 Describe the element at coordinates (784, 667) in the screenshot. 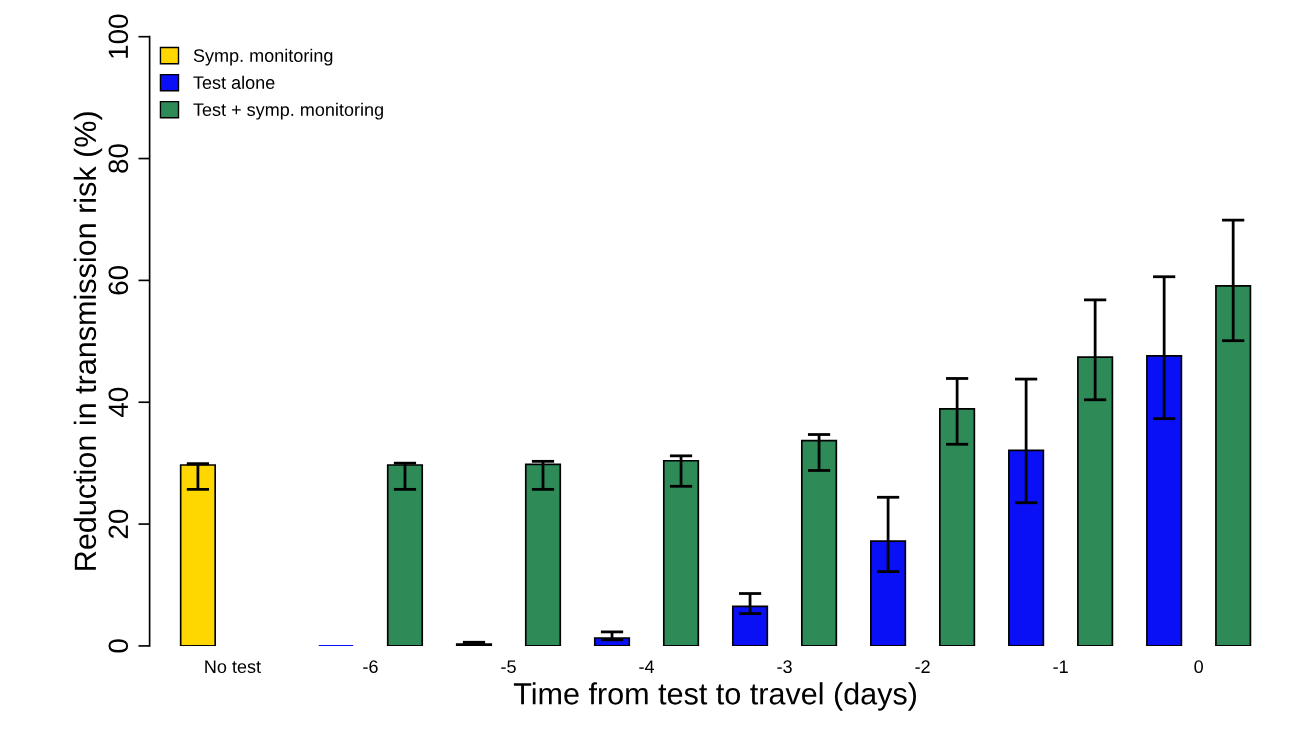

I see `x-tick-label: -3` at that location.